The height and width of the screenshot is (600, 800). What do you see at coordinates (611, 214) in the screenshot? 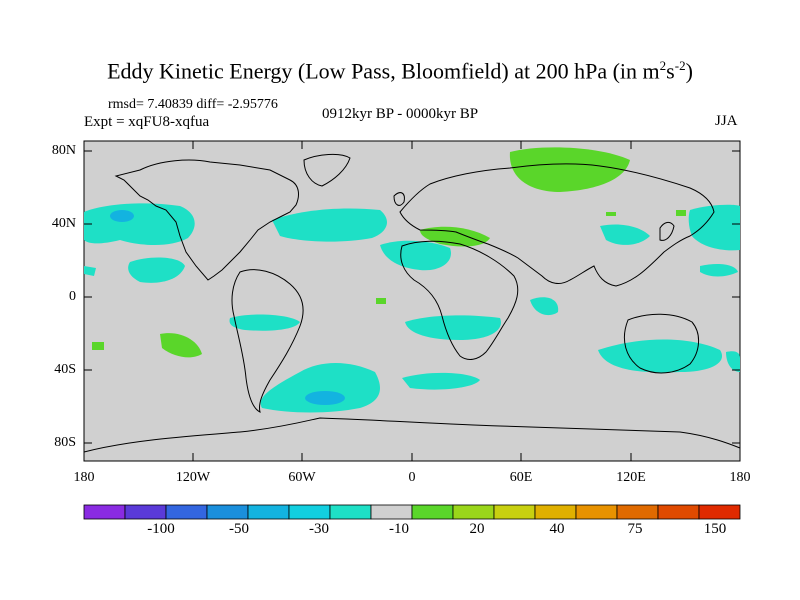
I see `patch-small4` at bounding box center [611, 214].